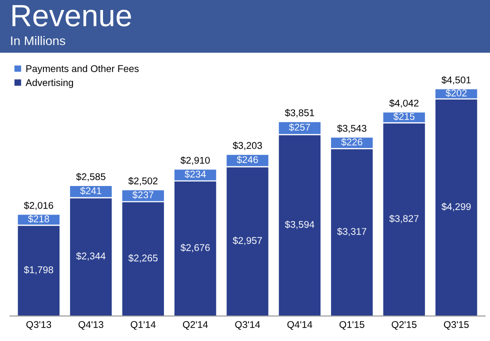  What do you see at coordinates (91, 190) in the screenshot?
I see `data-label: $241` at bounding box center [91, 190].